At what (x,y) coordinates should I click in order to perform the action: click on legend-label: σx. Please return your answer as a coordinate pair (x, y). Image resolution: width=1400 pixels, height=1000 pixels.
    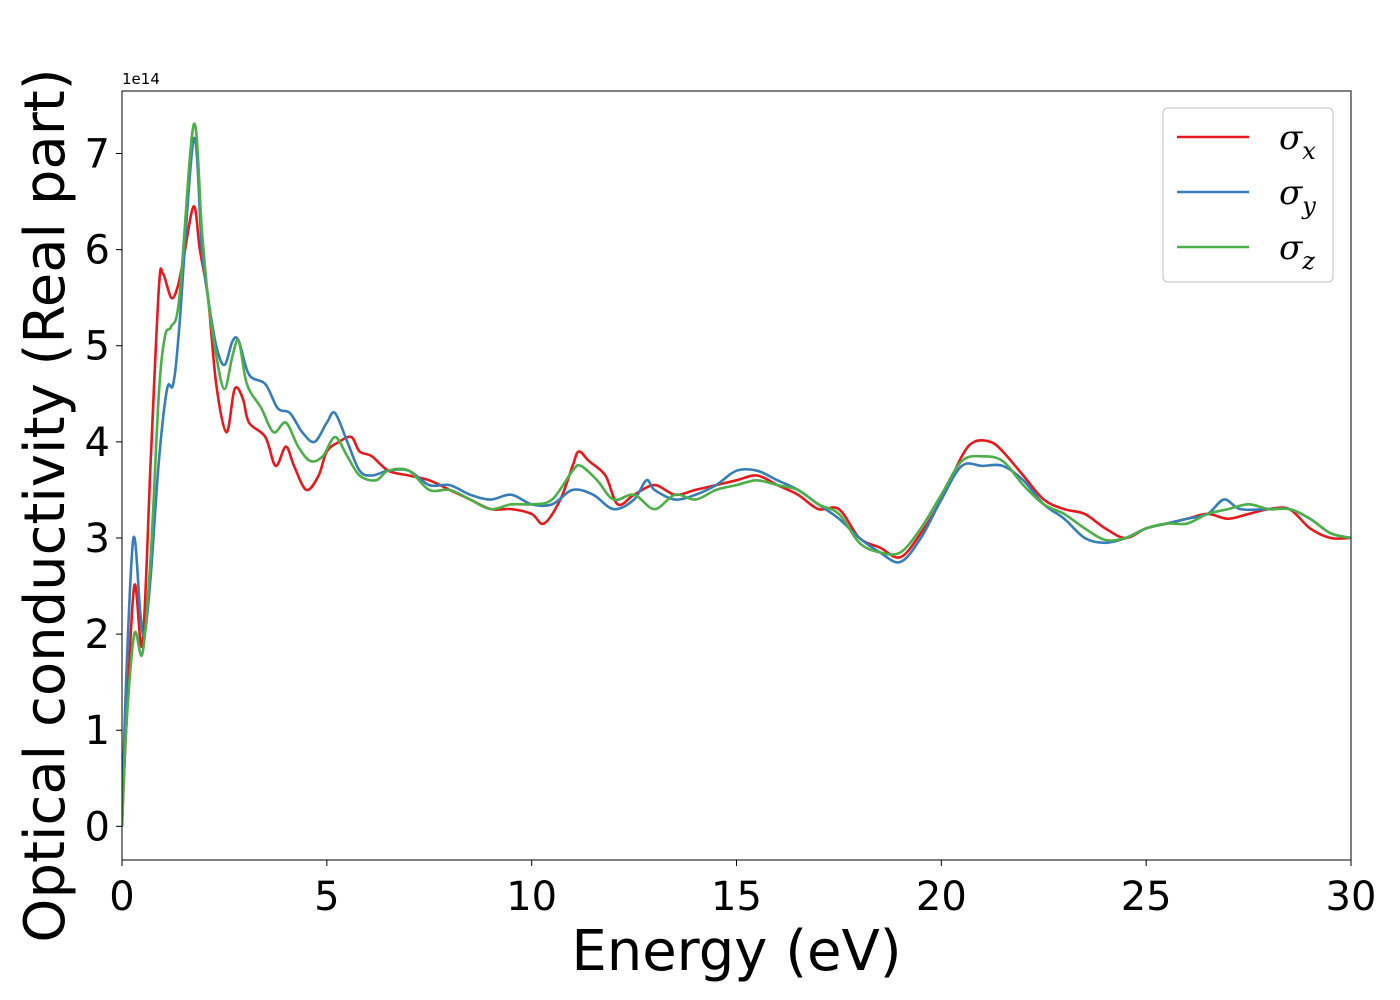
    Looking at the image, I should click on (1297, 141).